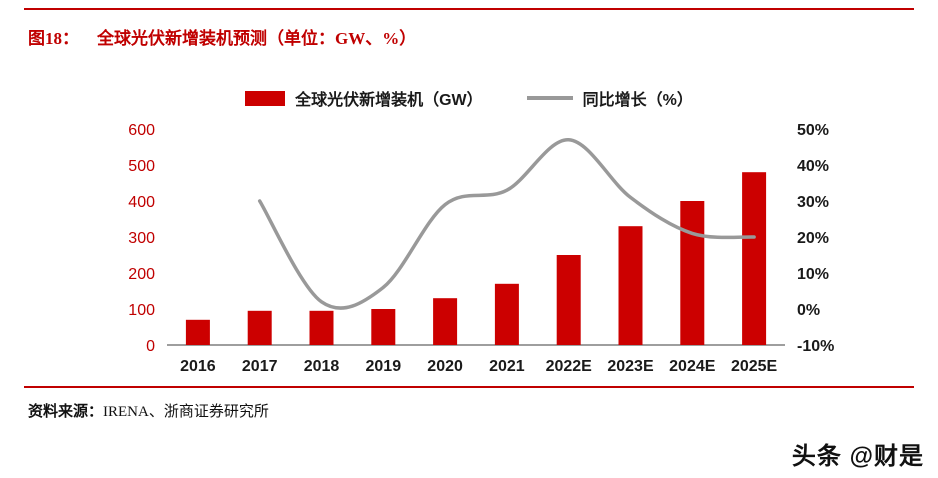  What do you see at coordinates (260, 366) in the screenshot?
I see `x-axis-label: 2017` at bounding box center [260, 366].